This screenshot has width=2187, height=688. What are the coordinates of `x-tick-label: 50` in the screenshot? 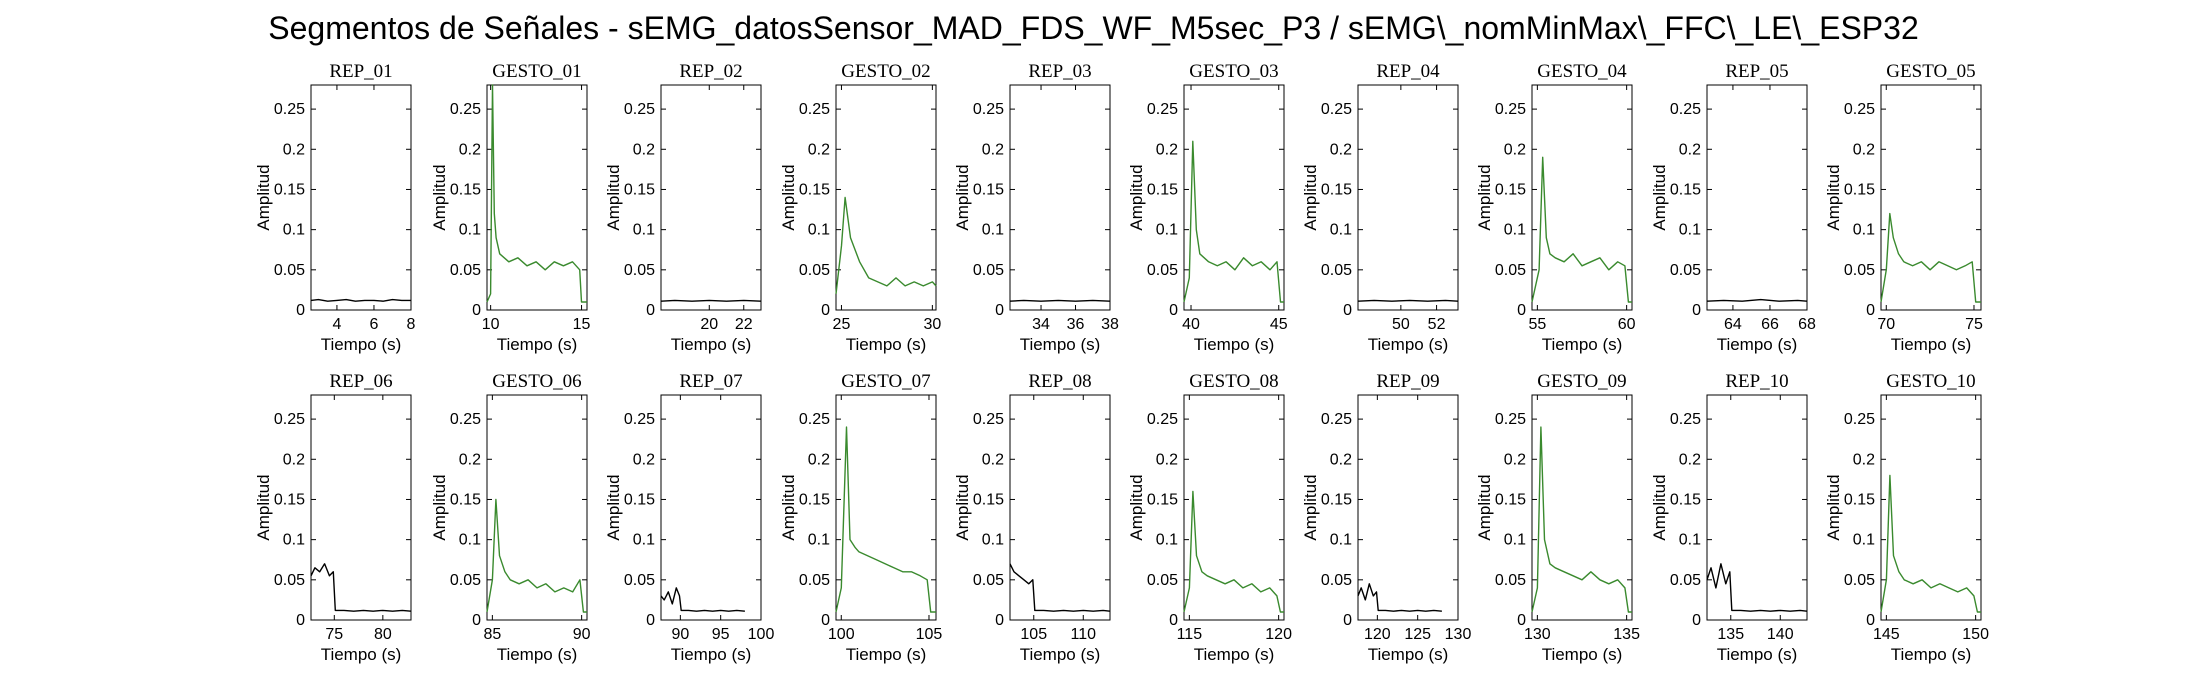 It's located at (1401, 324).